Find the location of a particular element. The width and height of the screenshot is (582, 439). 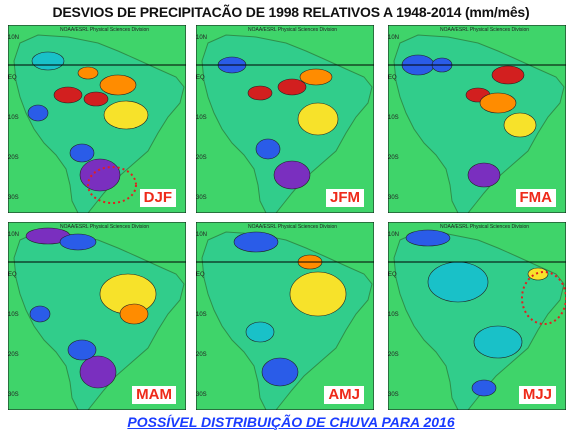

footer-caption: POSSÍVEL DISTRIBUIÇÃO DE CHUVA PARA 2016 is located at coordinates (291, 422).